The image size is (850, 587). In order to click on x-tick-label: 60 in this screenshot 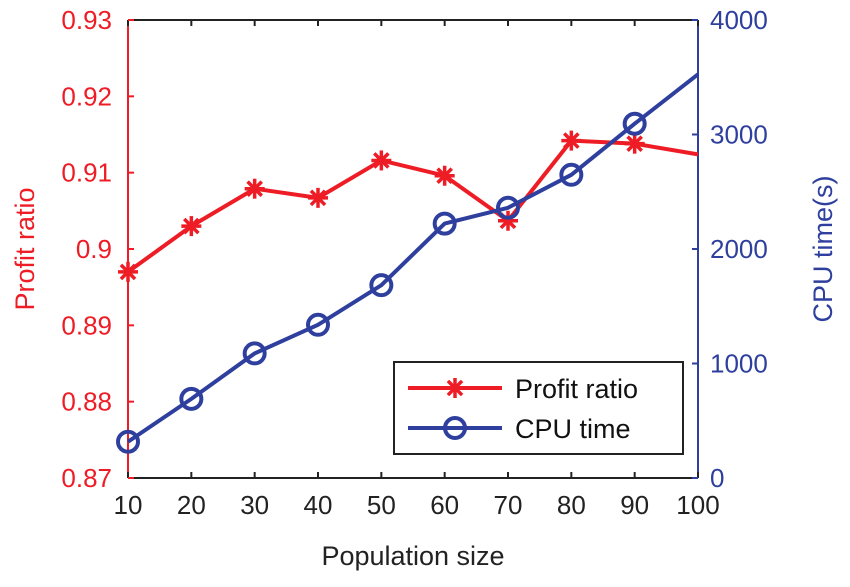, I will do `click(444, 505)`.